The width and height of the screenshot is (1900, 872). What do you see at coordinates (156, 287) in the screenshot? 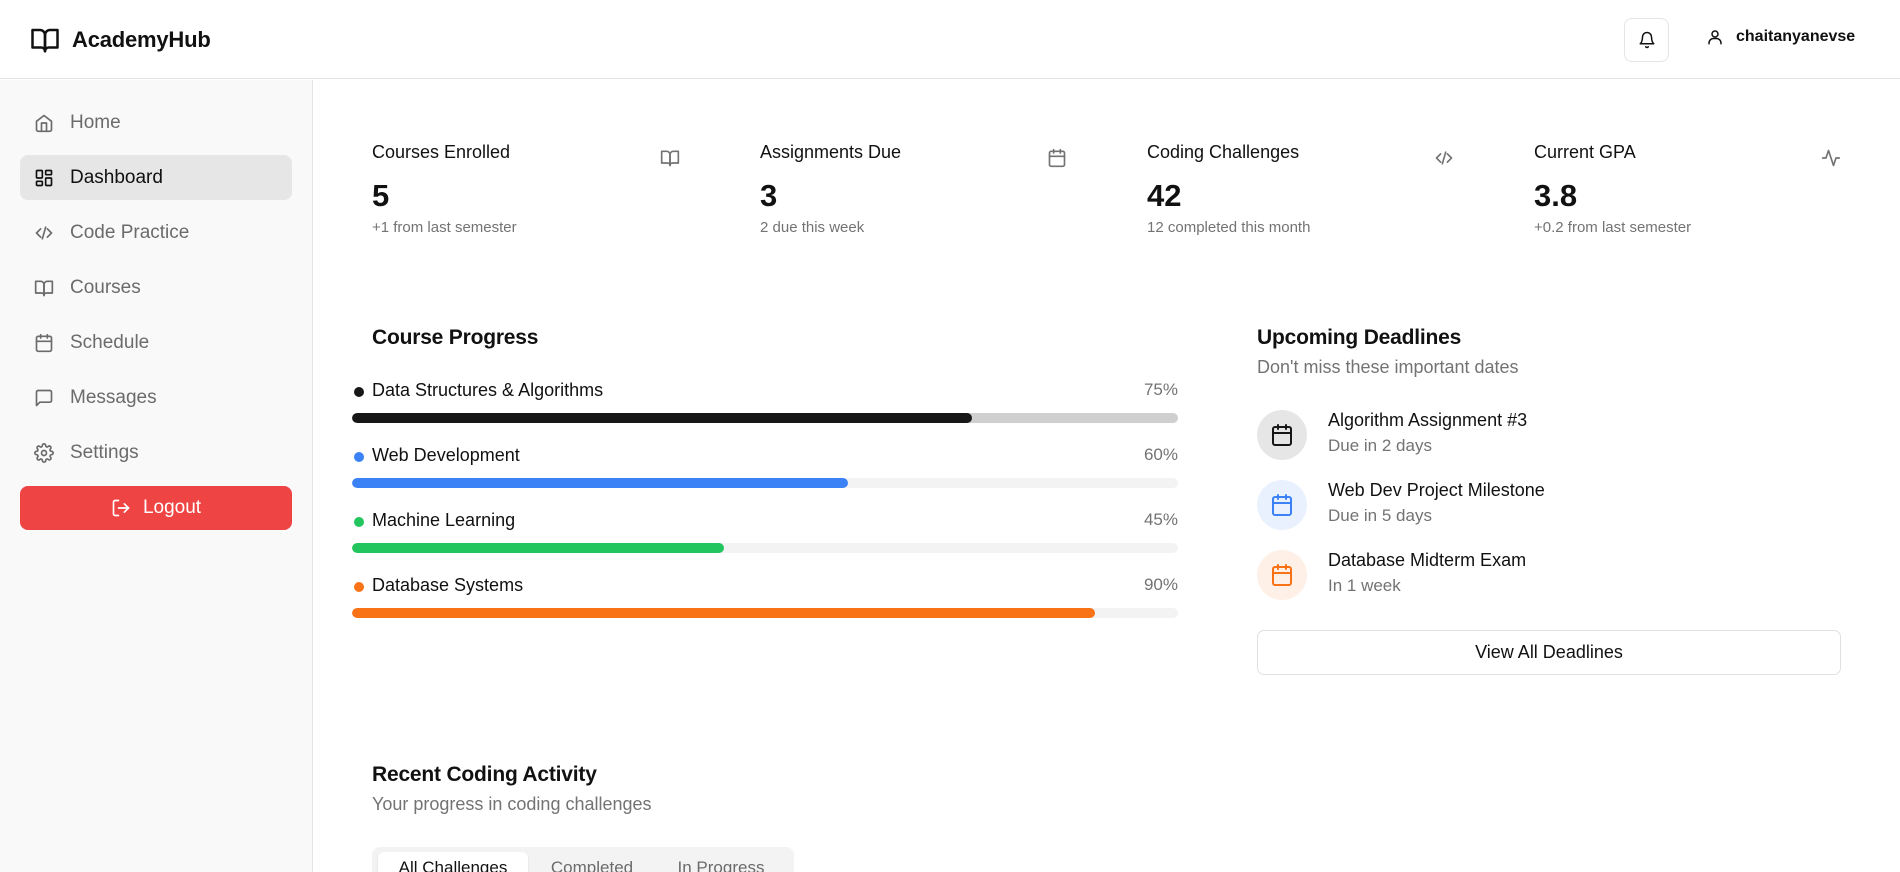
I see `sidebar-item-courses: Courses` at bounding box center [156, 287].